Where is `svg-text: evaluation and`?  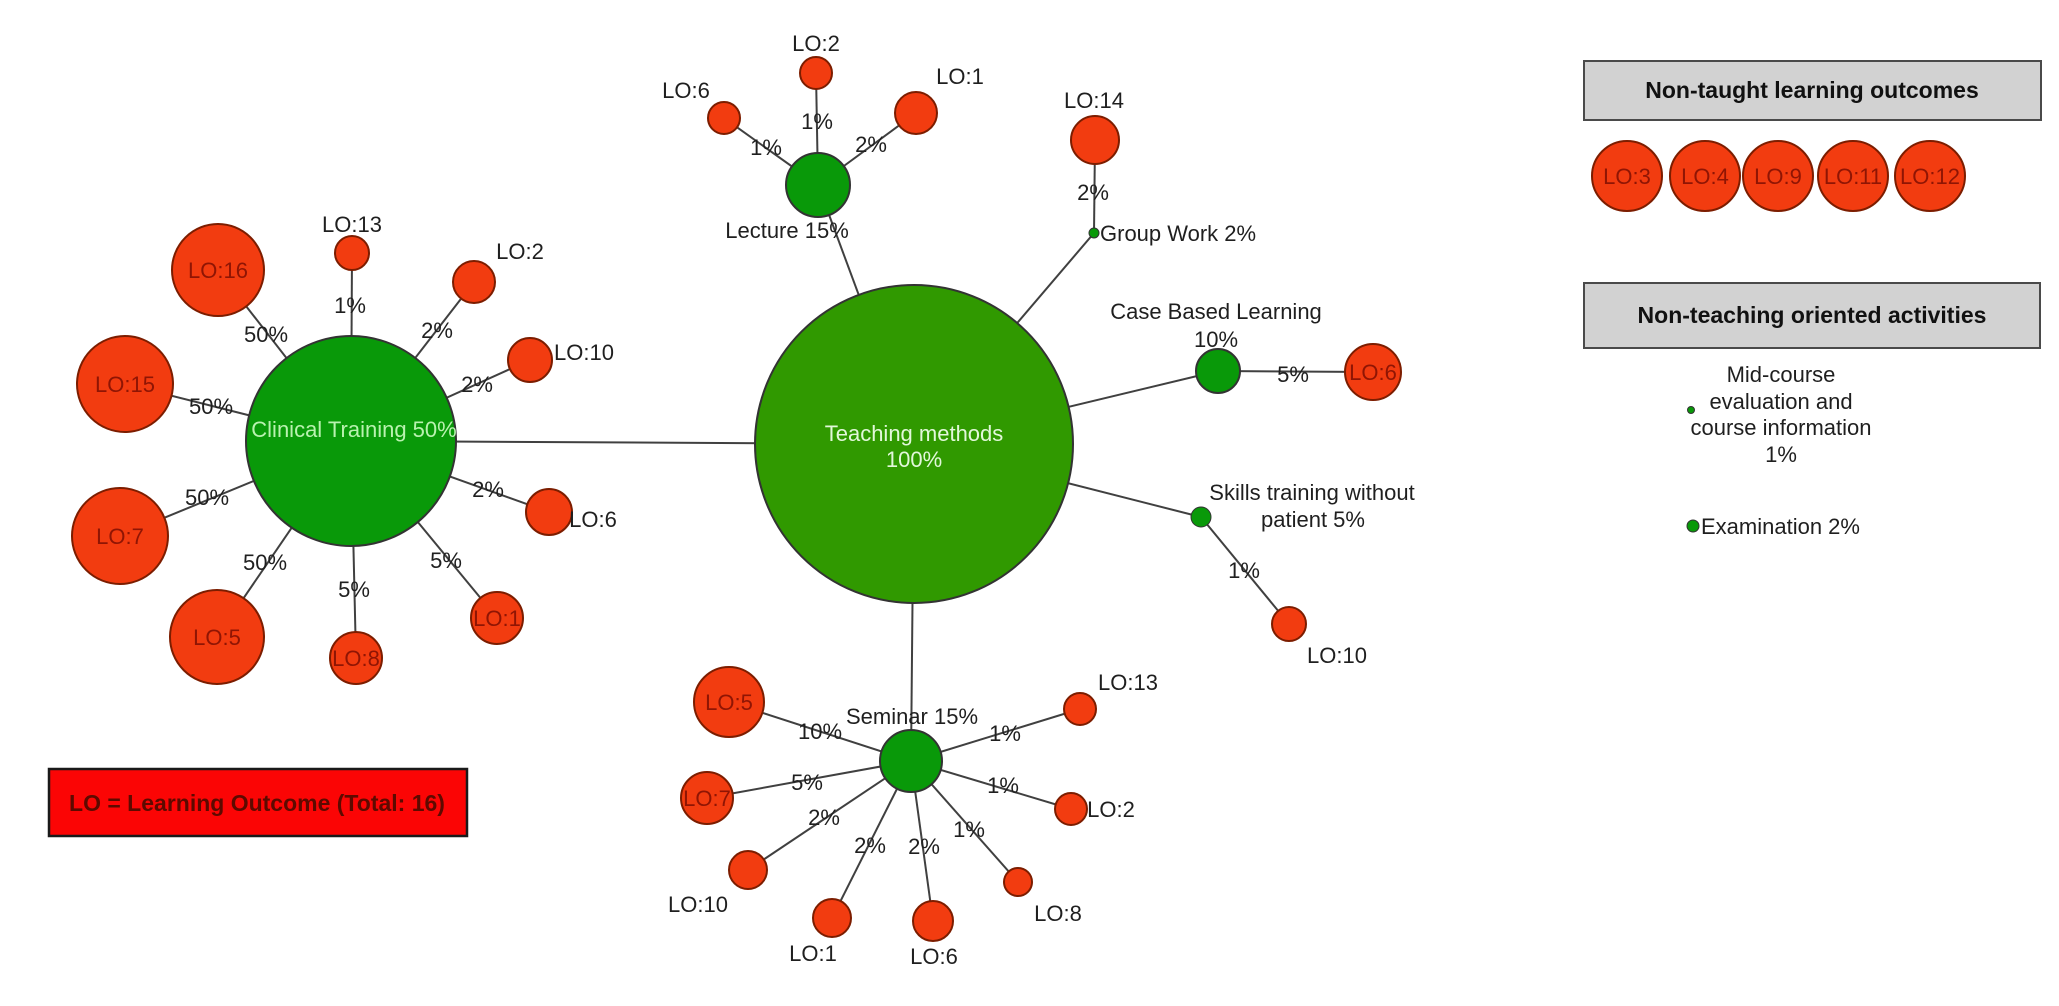
svg-text: evaluation and is located at coordinates (1780, 401).